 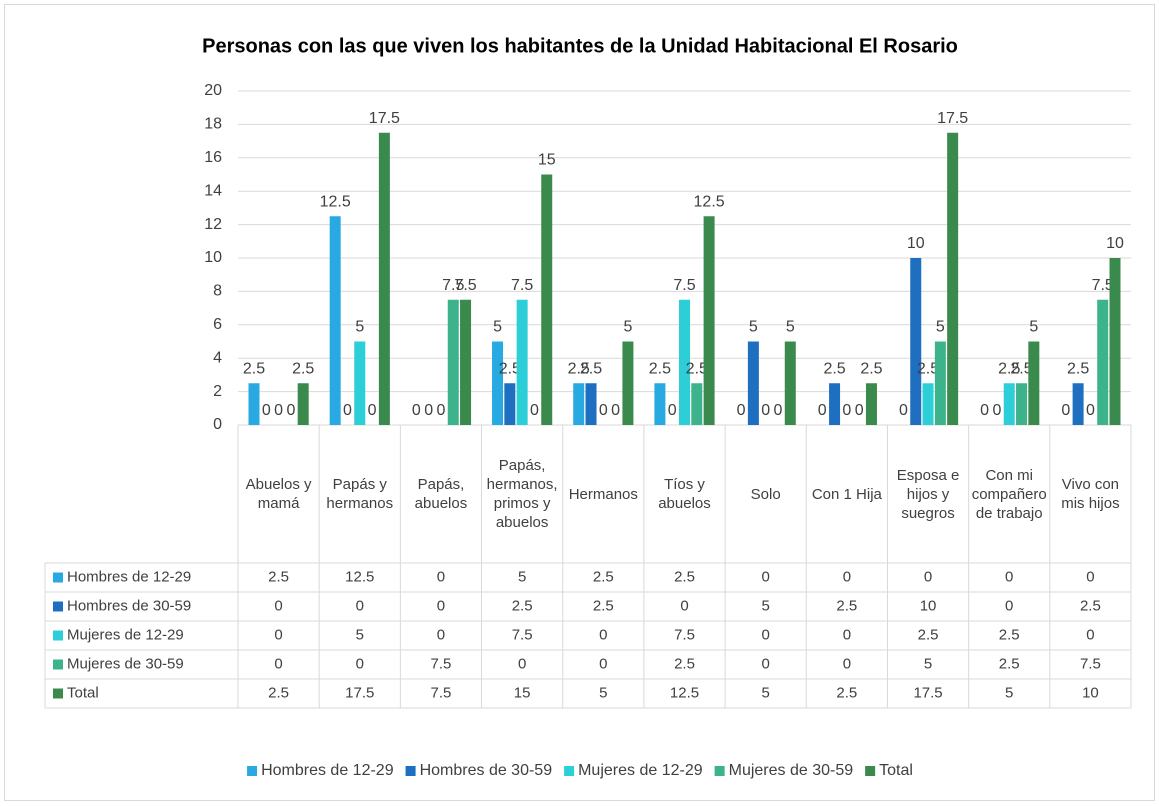 I want to click on table-row-label: Mujeres de 30-59, so click(x=125, y=663).